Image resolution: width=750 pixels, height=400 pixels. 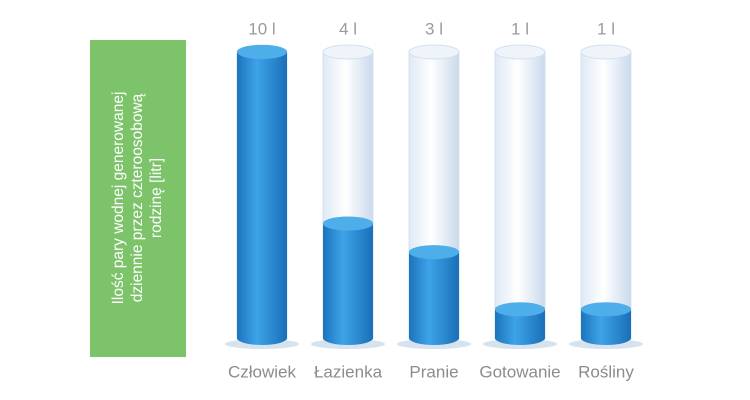 What do you see at coordinates (434, 28) in the screenshot?
I see `value-label: 3 l` at bounding box center [434, 28].